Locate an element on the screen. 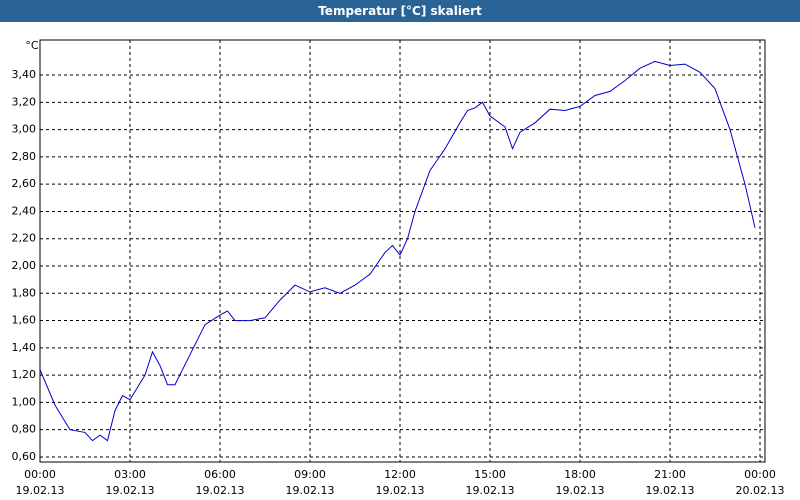  title-bar: Temperatur [°C] skaliert is located at coordinates (400, 11).